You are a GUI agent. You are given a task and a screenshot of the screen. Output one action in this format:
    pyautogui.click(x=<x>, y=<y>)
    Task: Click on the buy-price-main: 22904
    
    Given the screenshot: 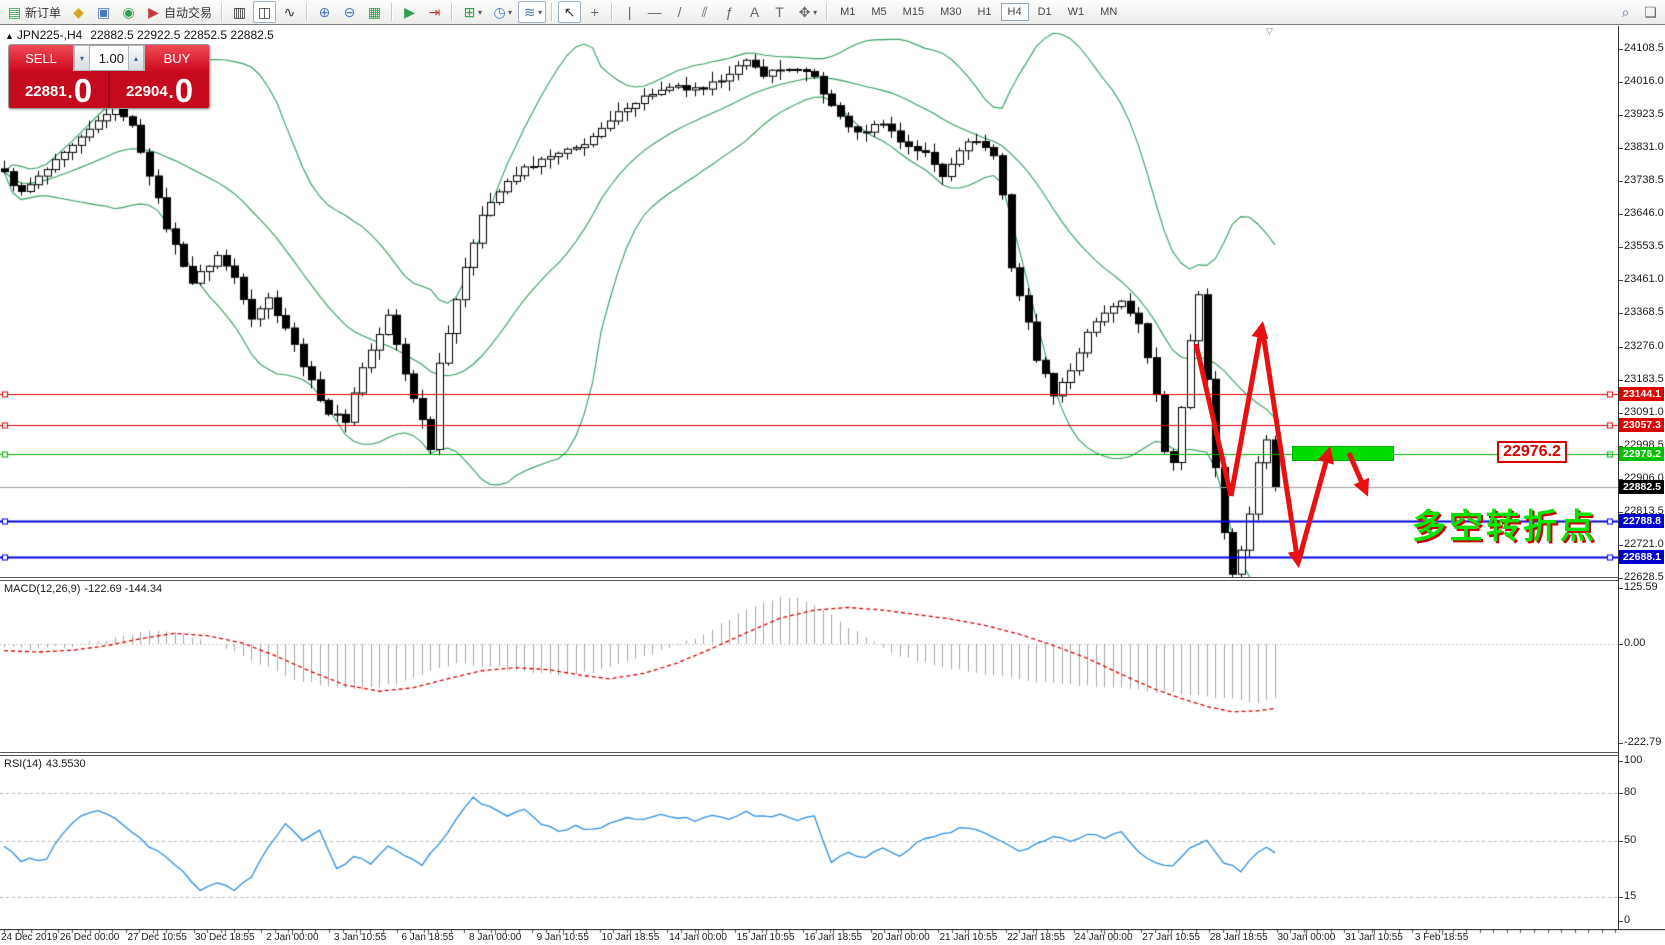 What is the action you would take?
    pyautogui.click(x=146, y=91)
    